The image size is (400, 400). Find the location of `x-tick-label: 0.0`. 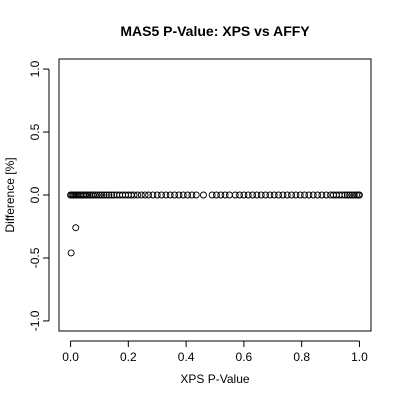

x-tick-label: 0.0 is located at coordinates (70, 357).